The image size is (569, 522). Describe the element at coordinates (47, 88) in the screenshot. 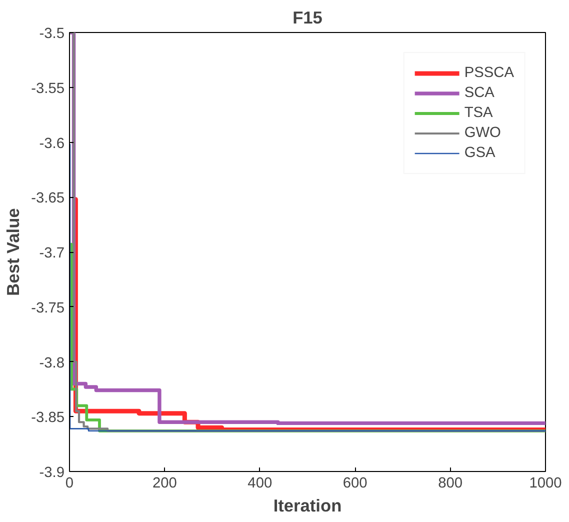

I see `y-tick-label: -3.55` at that location.